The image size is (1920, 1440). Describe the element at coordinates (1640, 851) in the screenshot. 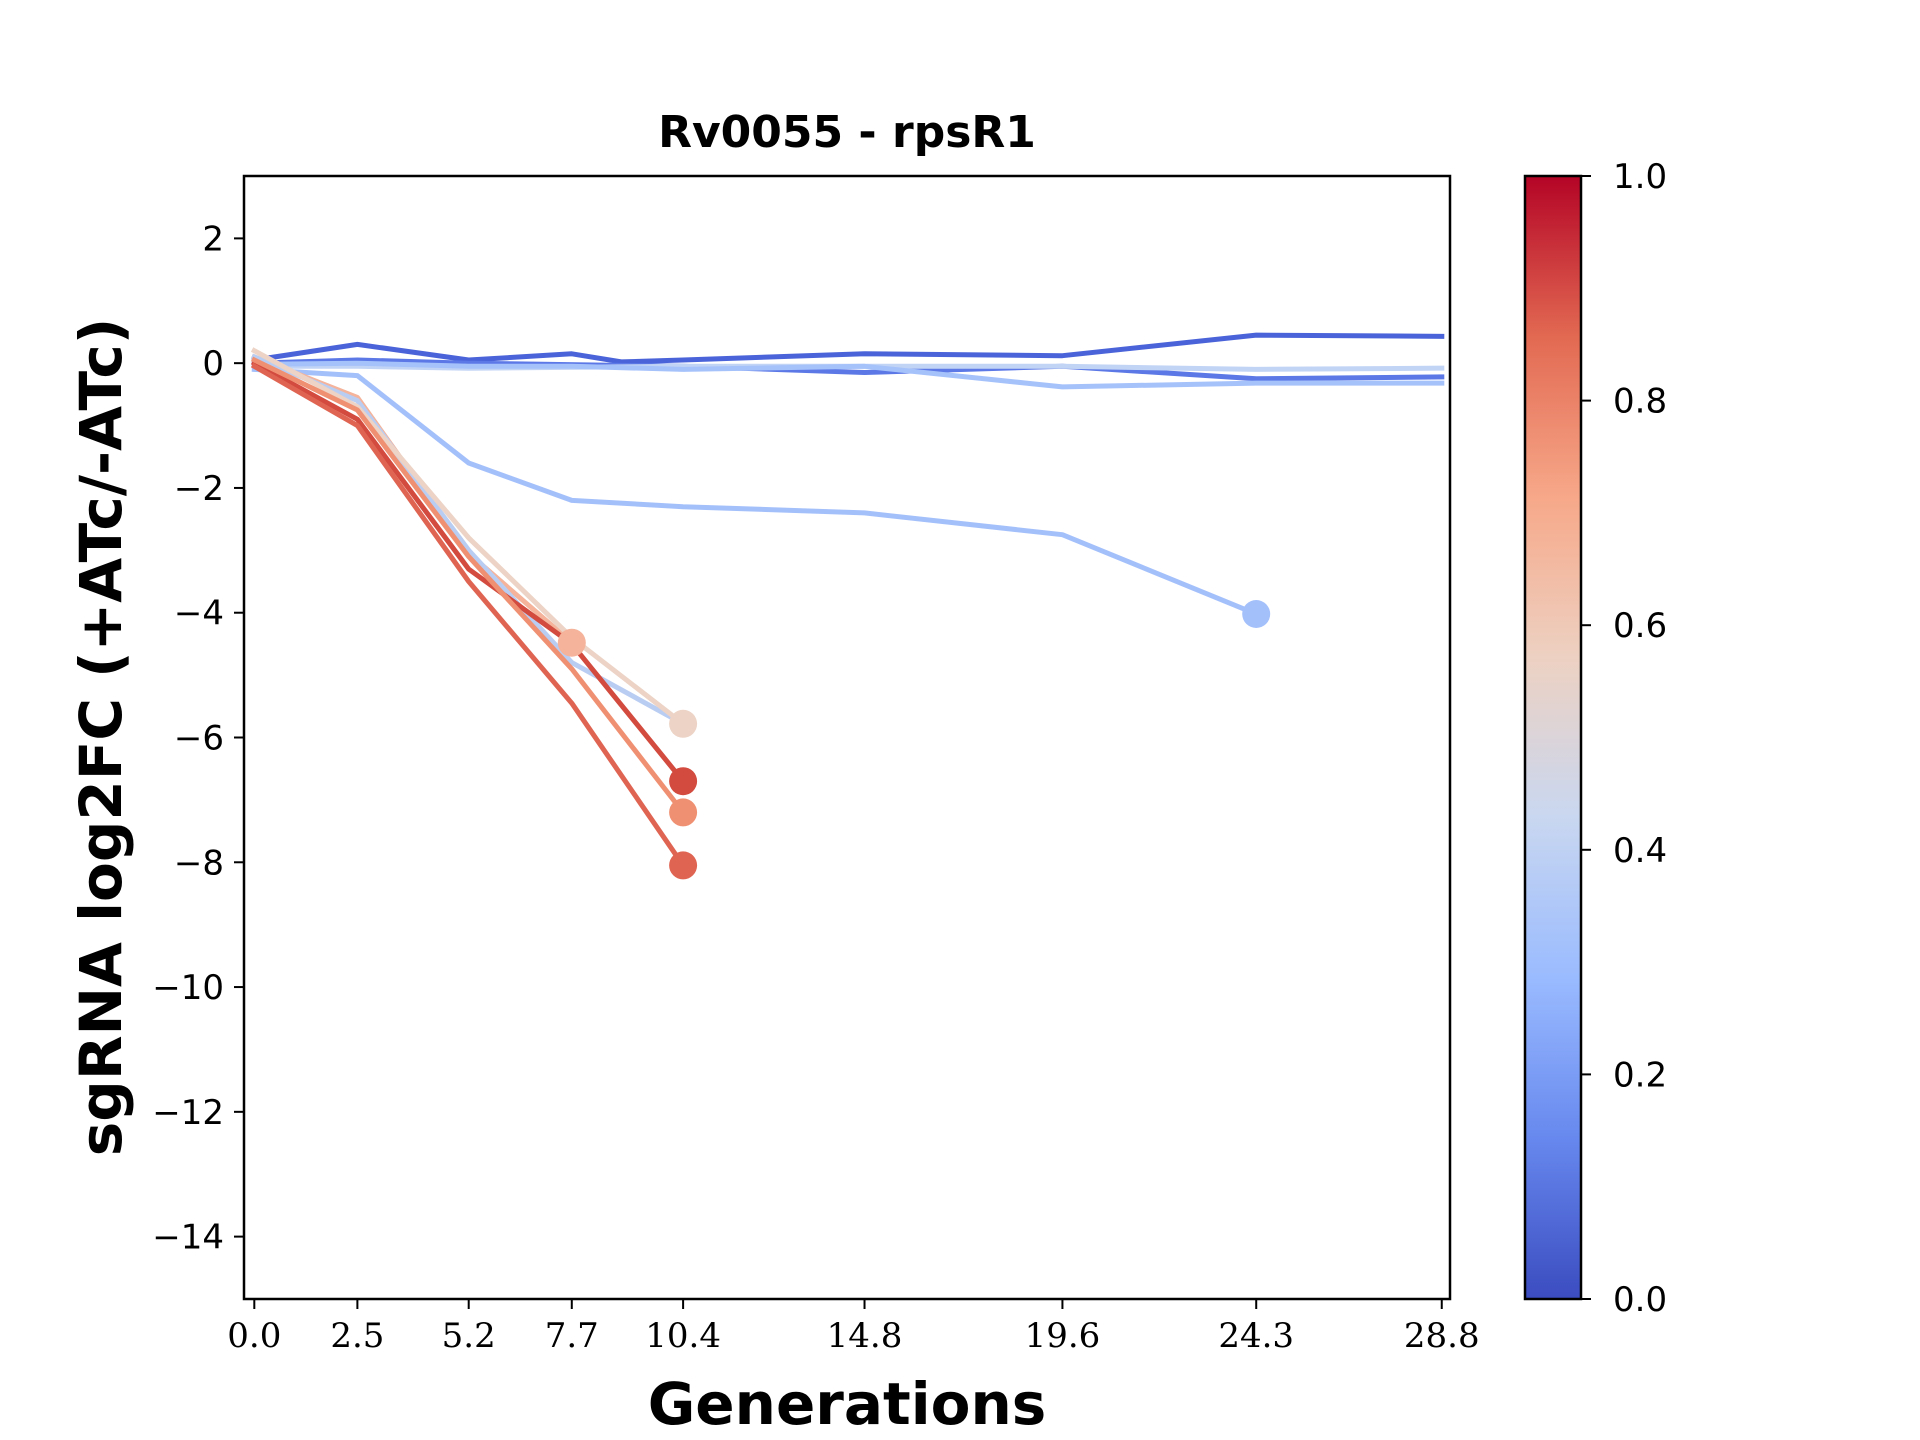

I see `colorbar-tick-label: 0.4` at that location.